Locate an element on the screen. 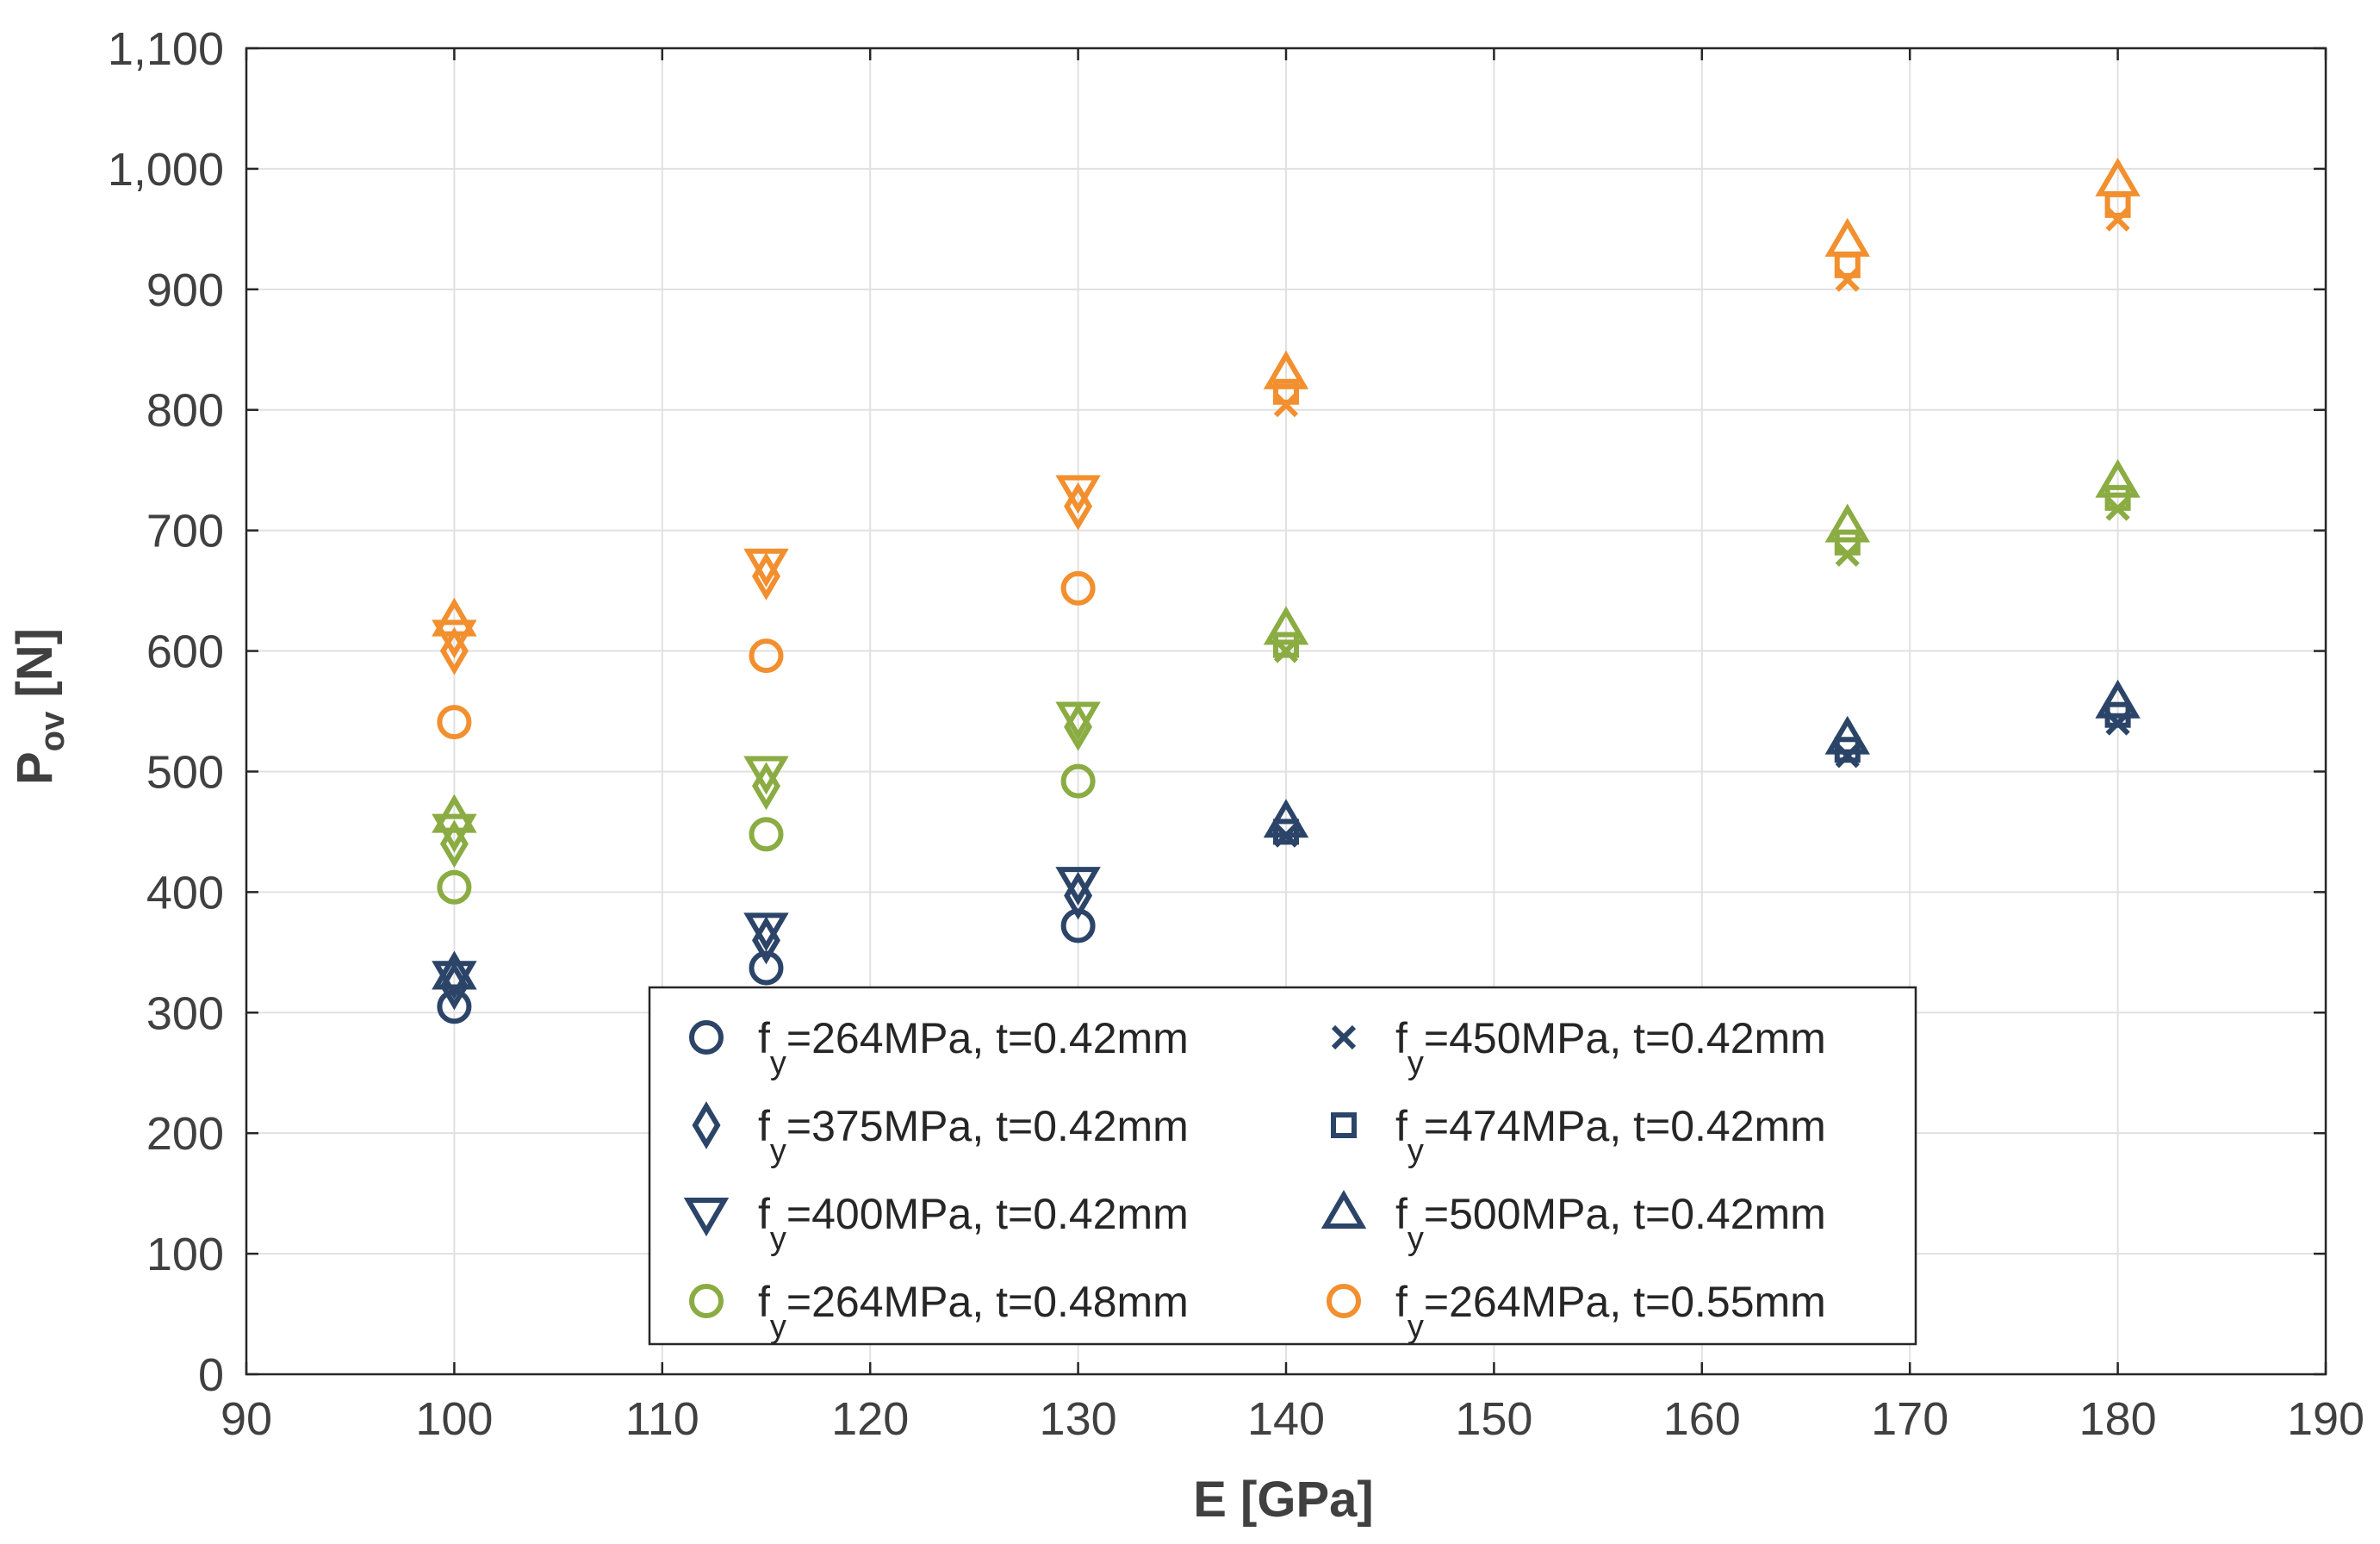 The width and height of the screenshot is (2380, 1544). y-tick-label: 400 is located at coordinates (185, 892).